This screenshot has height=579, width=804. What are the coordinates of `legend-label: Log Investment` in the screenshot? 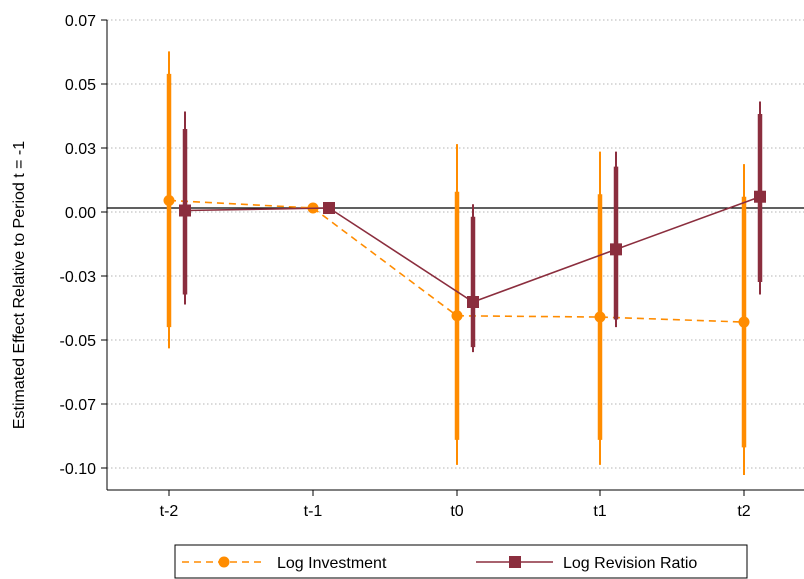 It's located at (332, 563).